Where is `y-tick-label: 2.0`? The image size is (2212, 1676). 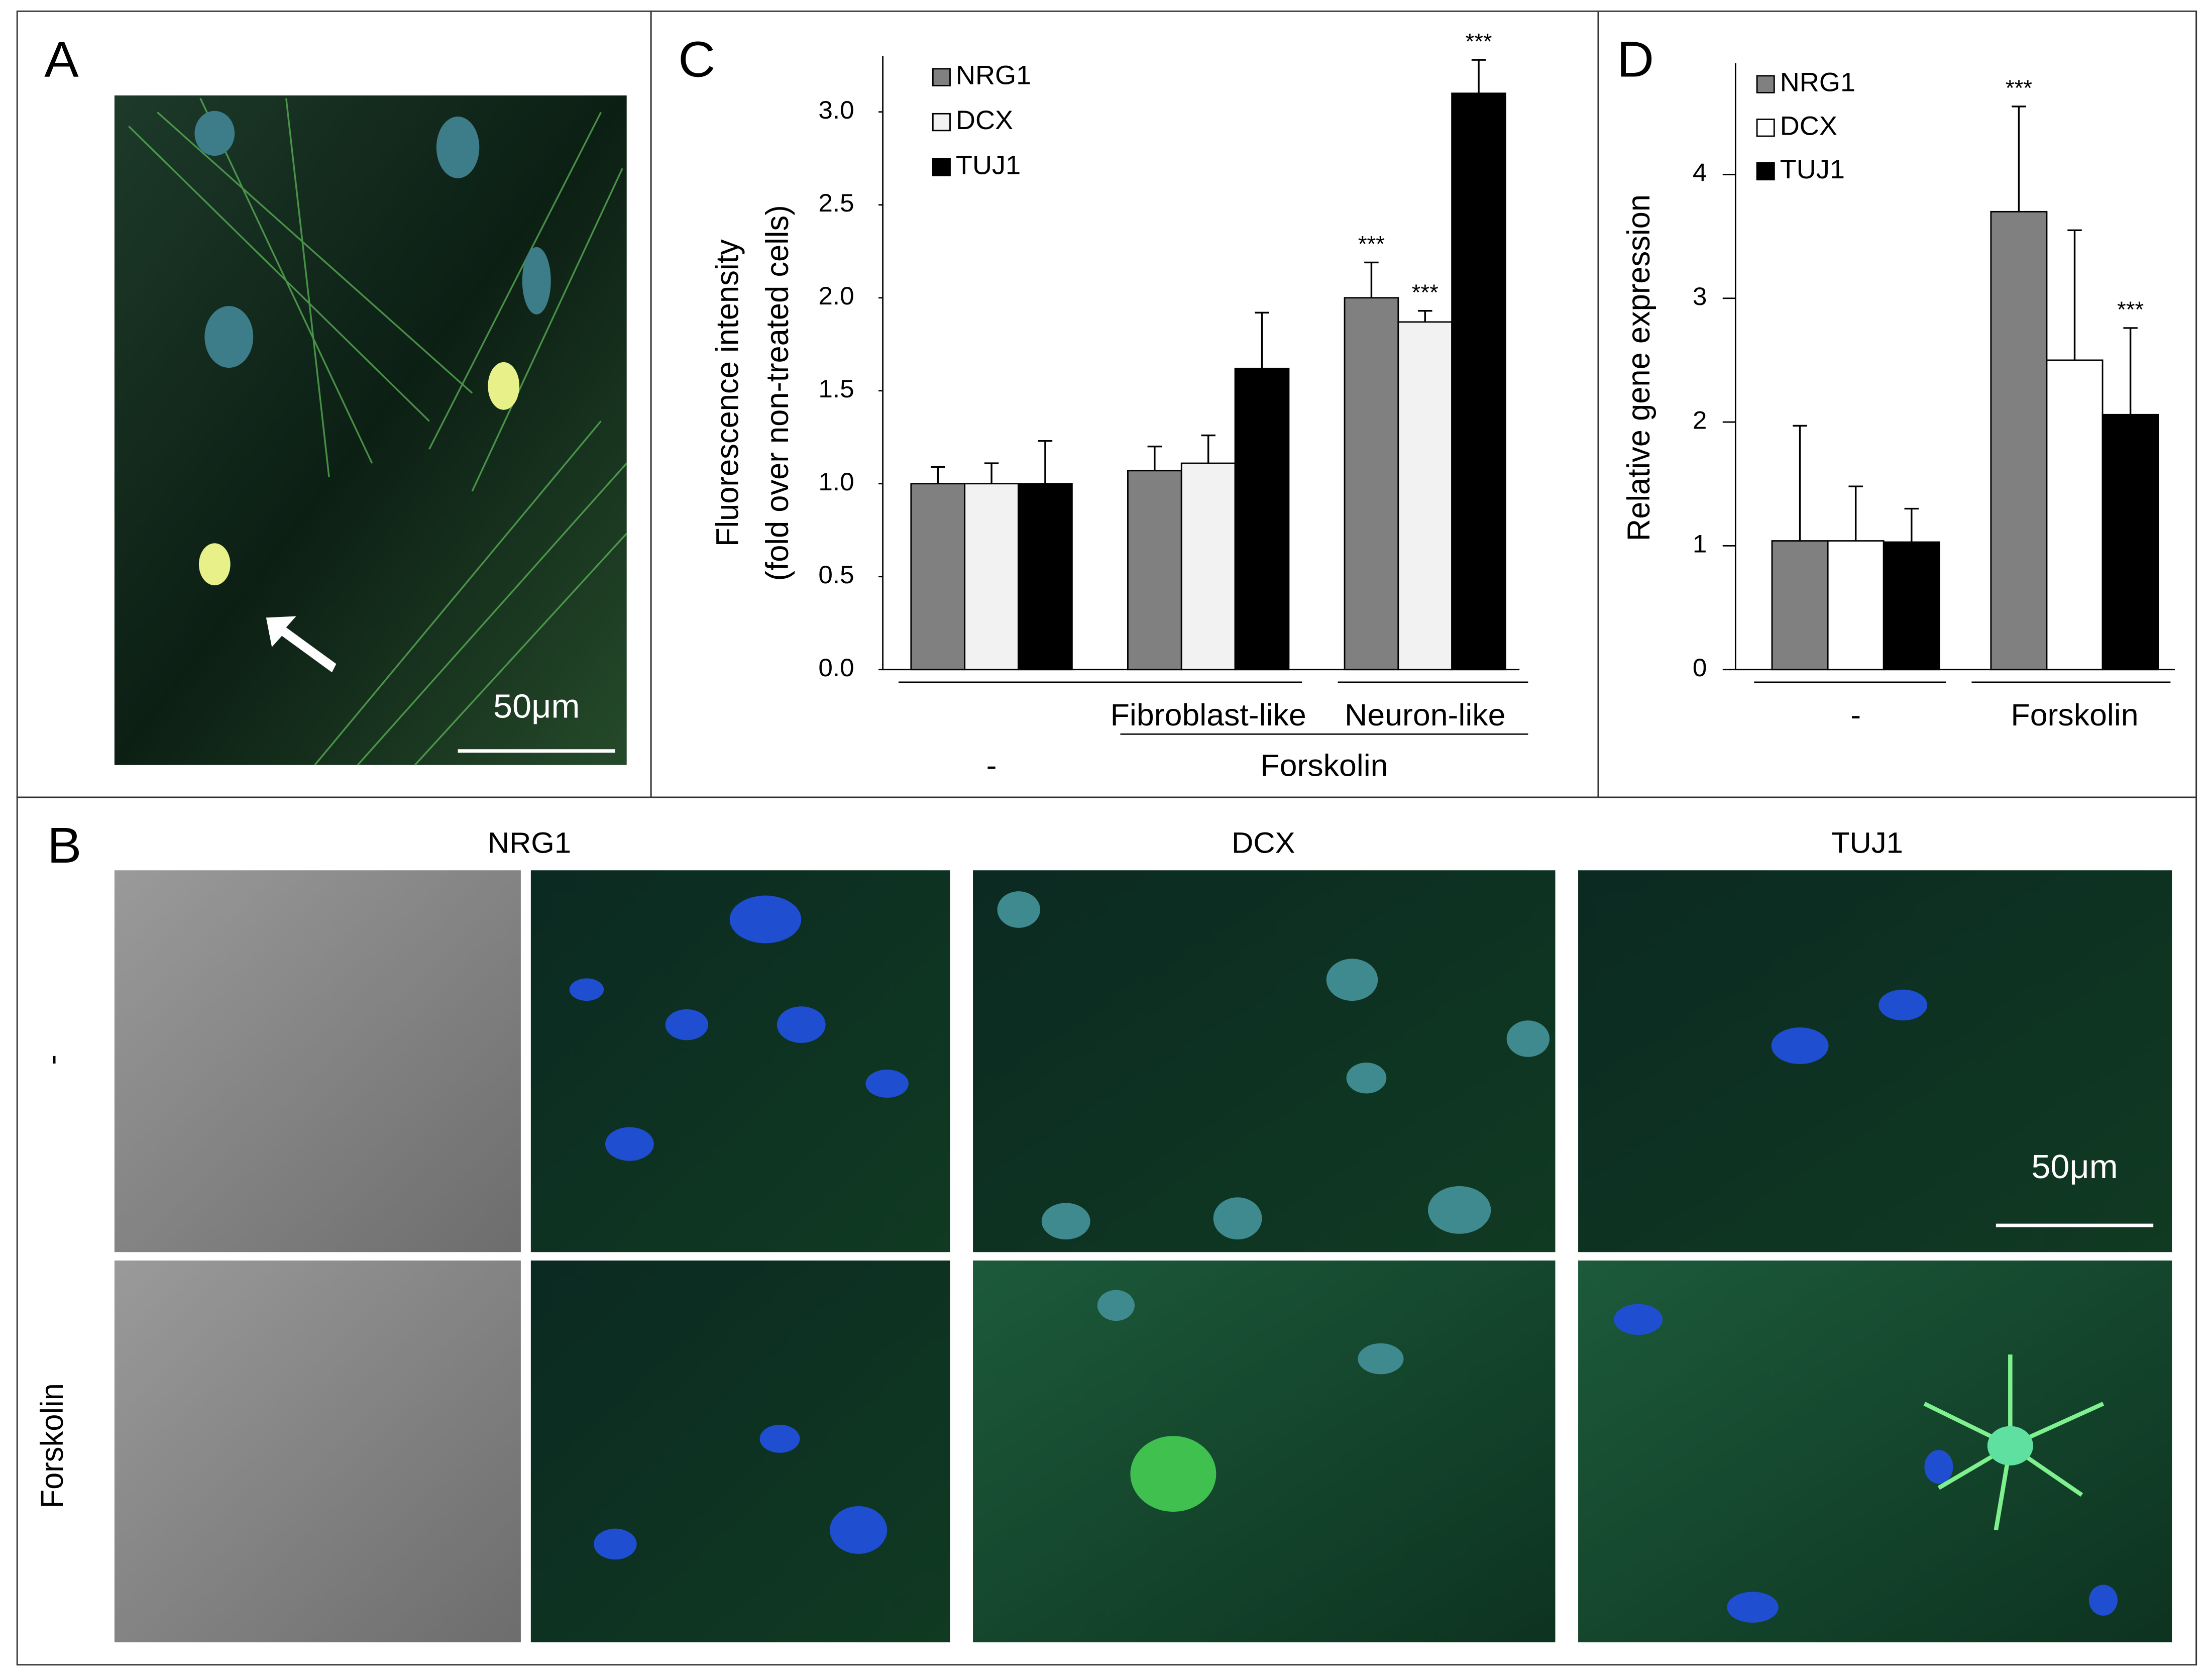
y-tick-label: 2.0 is located at coordinates (836, 295).